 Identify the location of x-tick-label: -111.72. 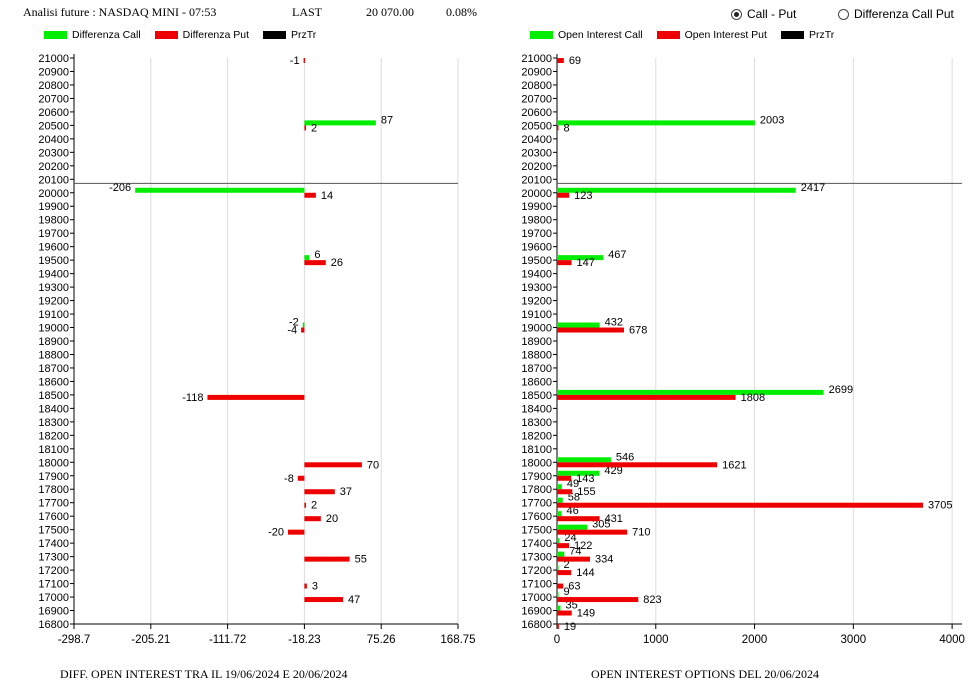
(227, 640).